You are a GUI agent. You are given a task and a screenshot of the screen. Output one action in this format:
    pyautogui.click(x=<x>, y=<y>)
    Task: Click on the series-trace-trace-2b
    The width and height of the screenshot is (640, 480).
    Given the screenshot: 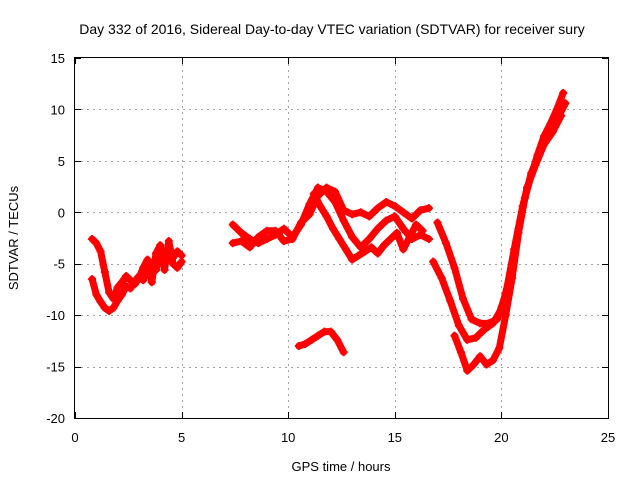 What is the action you would take?
    pyautogui.click(x=331, y=217)
    